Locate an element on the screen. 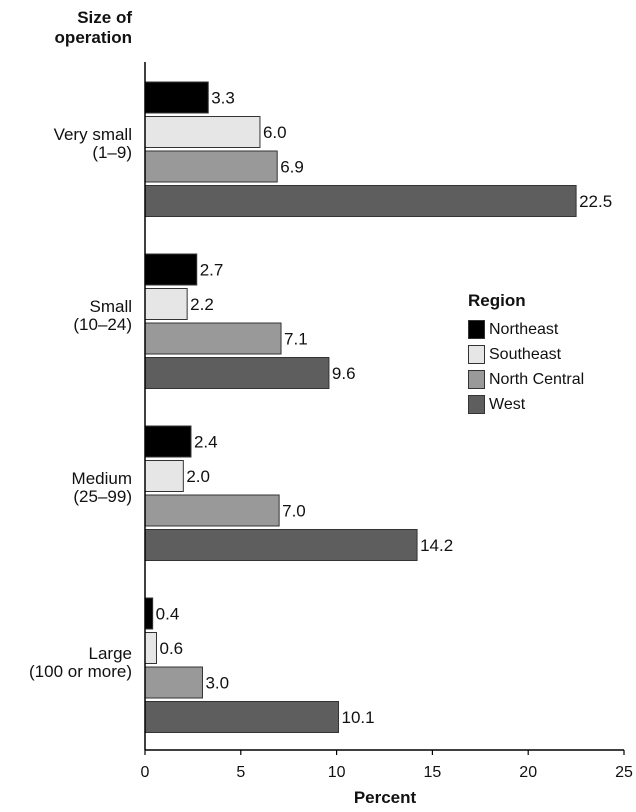 Image resolution: width=636 pixels, height=812 pixels. data-label: 7.1 is located at coordinates (296, 339).